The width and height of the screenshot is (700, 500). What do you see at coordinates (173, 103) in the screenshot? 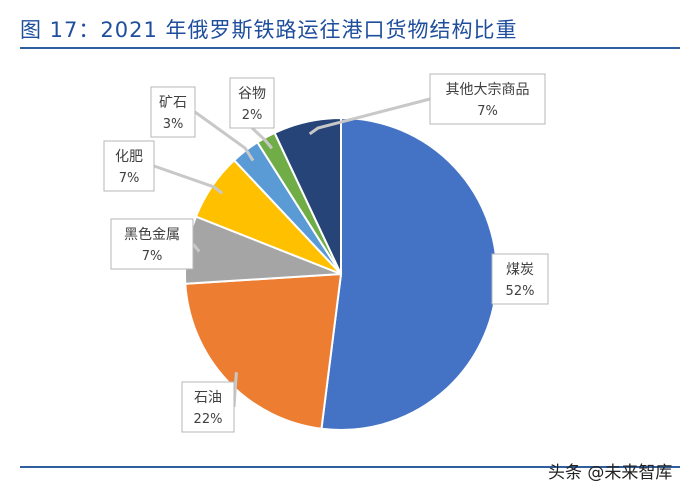
I see `category-label: 矿石` at bounding box center [173, 103].